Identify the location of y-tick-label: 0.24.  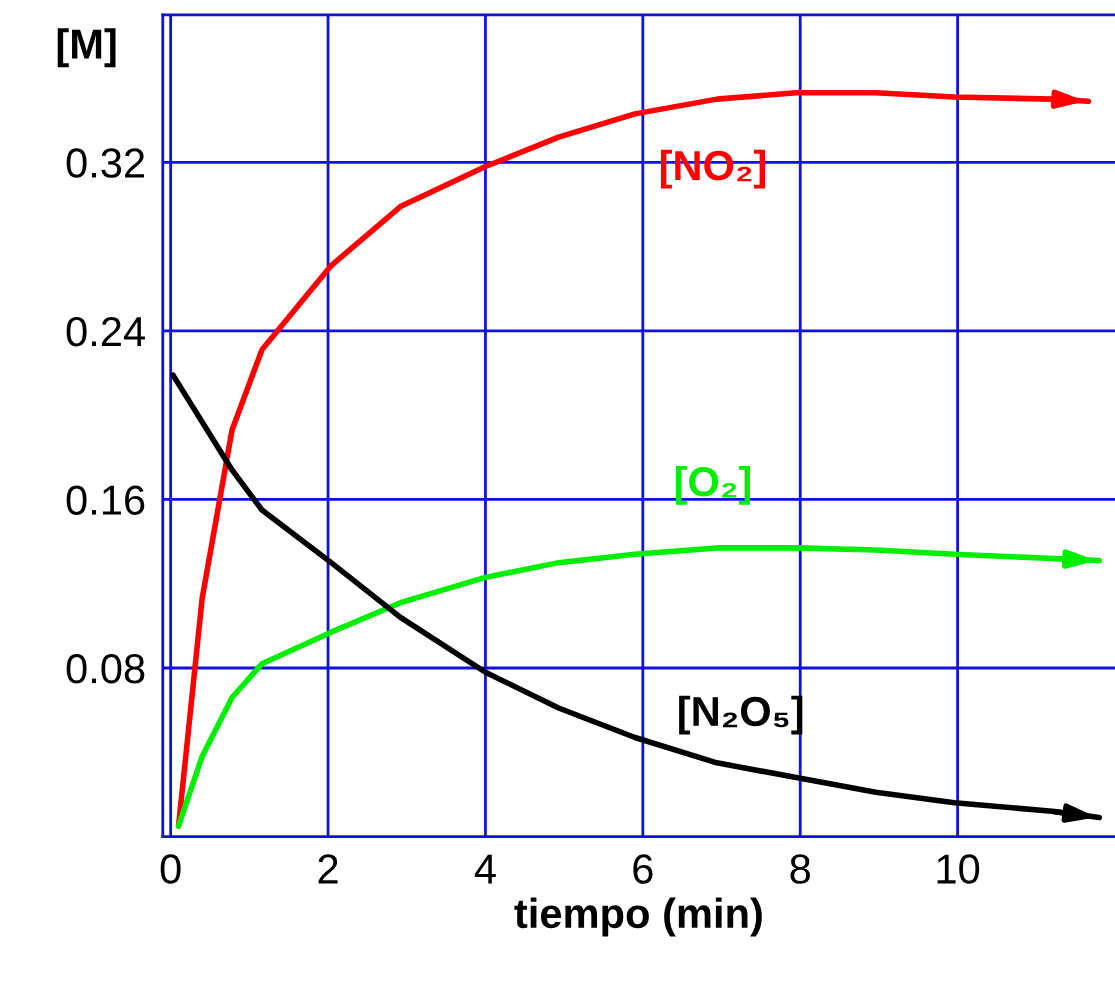
(105, 331).